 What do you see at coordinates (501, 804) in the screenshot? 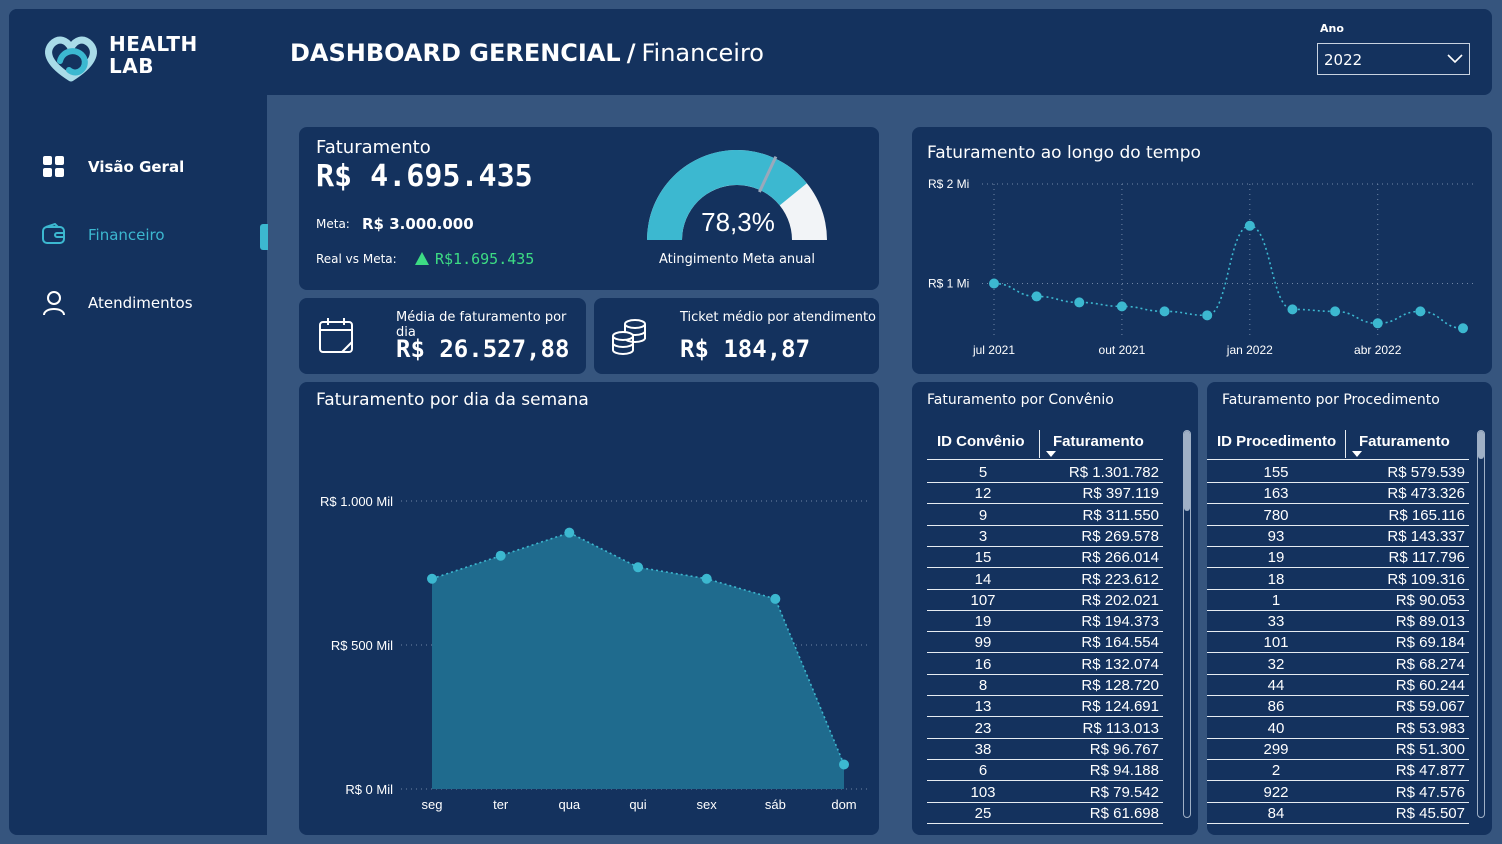
I see `area-chart-x-tick-label: ter` at bounding box center [501, 804].